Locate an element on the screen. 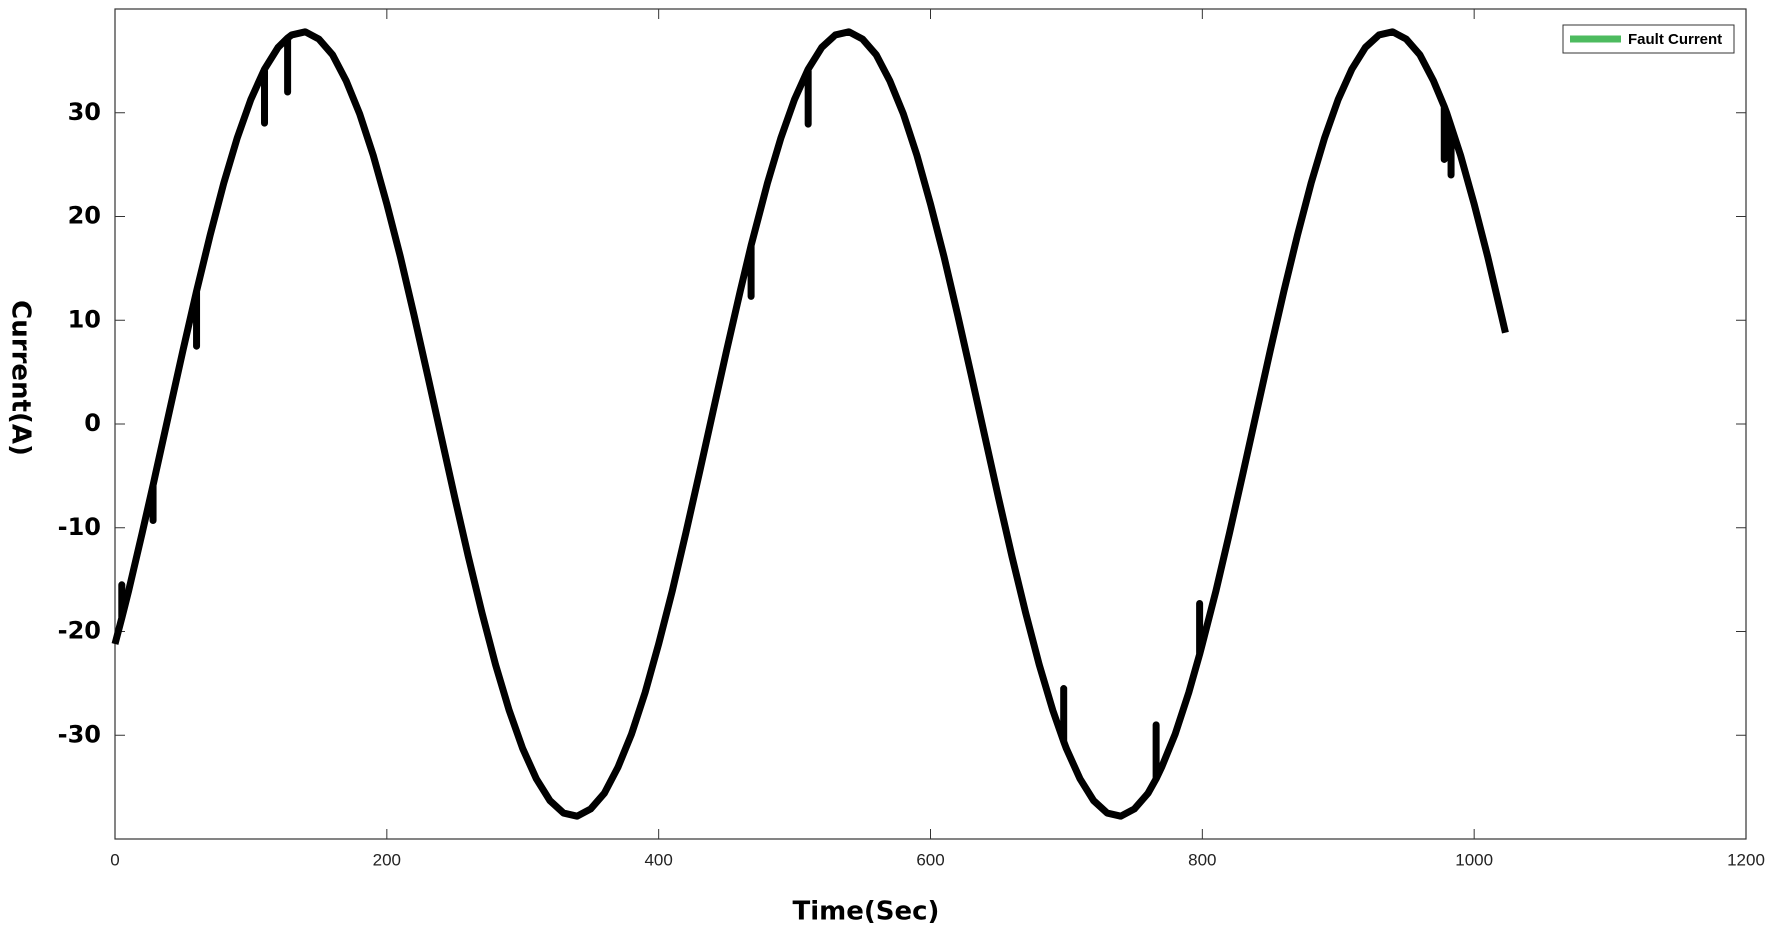 This screenshot has height=929, width=1775. x-axis-label: Time(Sec) is located at coordinates (866, 912).